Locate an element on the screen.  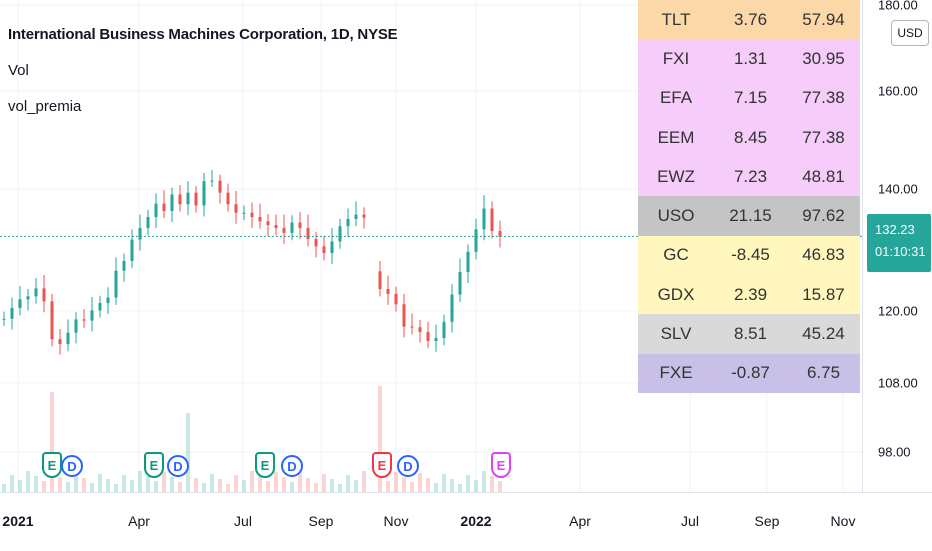
time-axis: 2021 Apr Jul Sep Nov 2022 Apr Jul Sep Nov is located at coordinates (466, 521).